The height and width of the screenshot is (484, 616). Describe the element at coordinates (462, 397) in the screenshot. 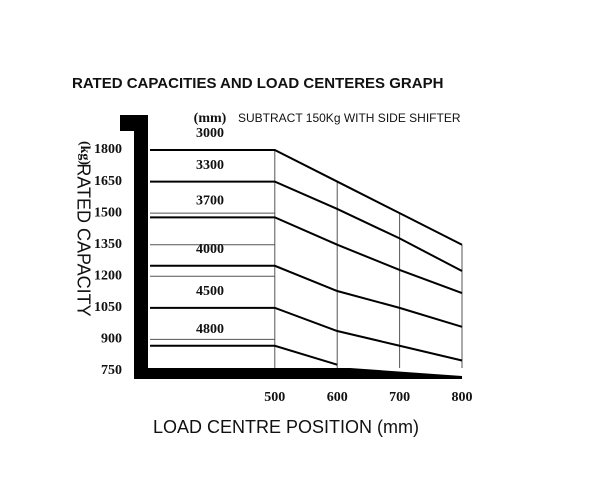

I see `x-tick-label: 800` at that location.